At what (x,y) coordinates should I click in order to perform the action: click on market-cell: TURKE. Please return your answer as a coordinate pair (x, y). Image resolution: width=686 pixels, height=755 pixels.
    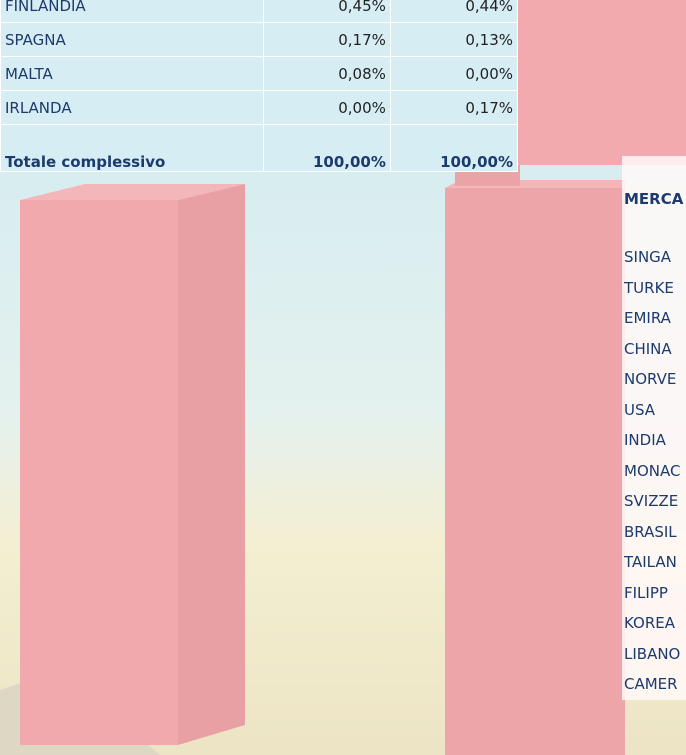
    Looking at the image, I should click on (649, 287).